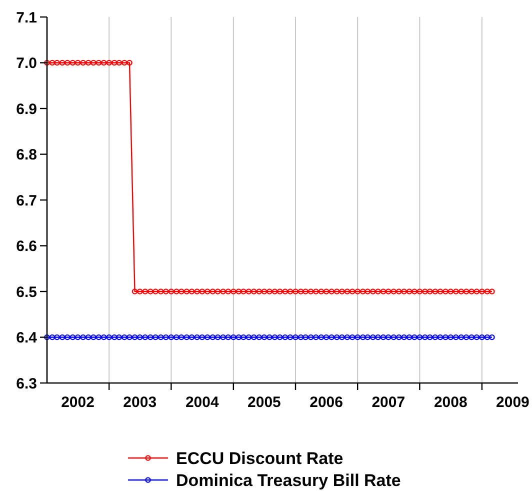  I want to click on y-tick-label: 6.9, so click(26, 109).